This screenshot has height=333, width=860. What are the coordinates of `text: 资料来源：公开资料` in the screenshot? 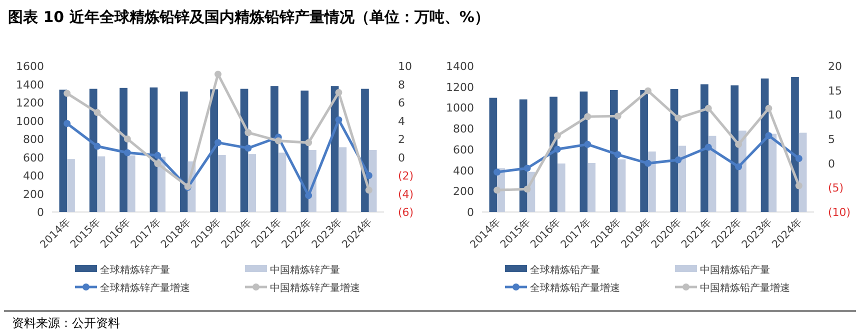 It's located at (66, 323).